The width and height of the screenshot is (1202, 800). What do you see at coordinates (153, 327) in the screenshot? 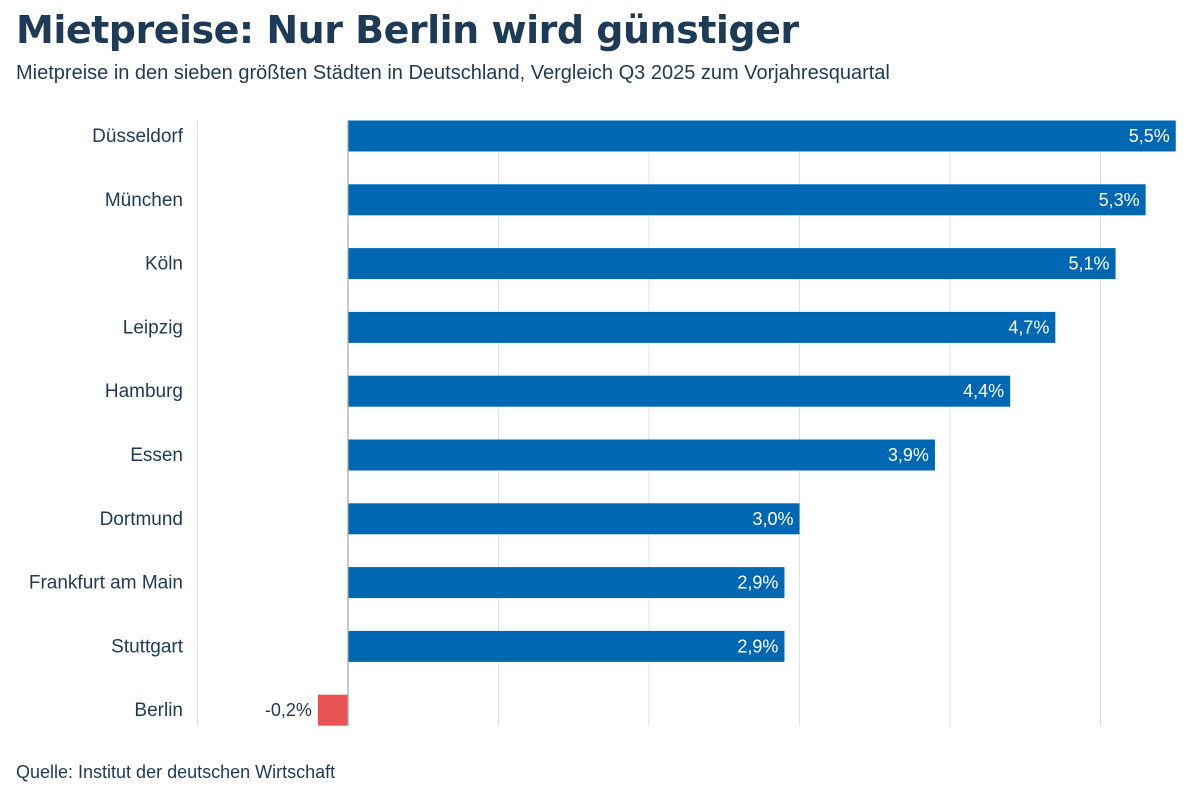
I see `category-label: Leipzig` at bounding box center [153, 327].